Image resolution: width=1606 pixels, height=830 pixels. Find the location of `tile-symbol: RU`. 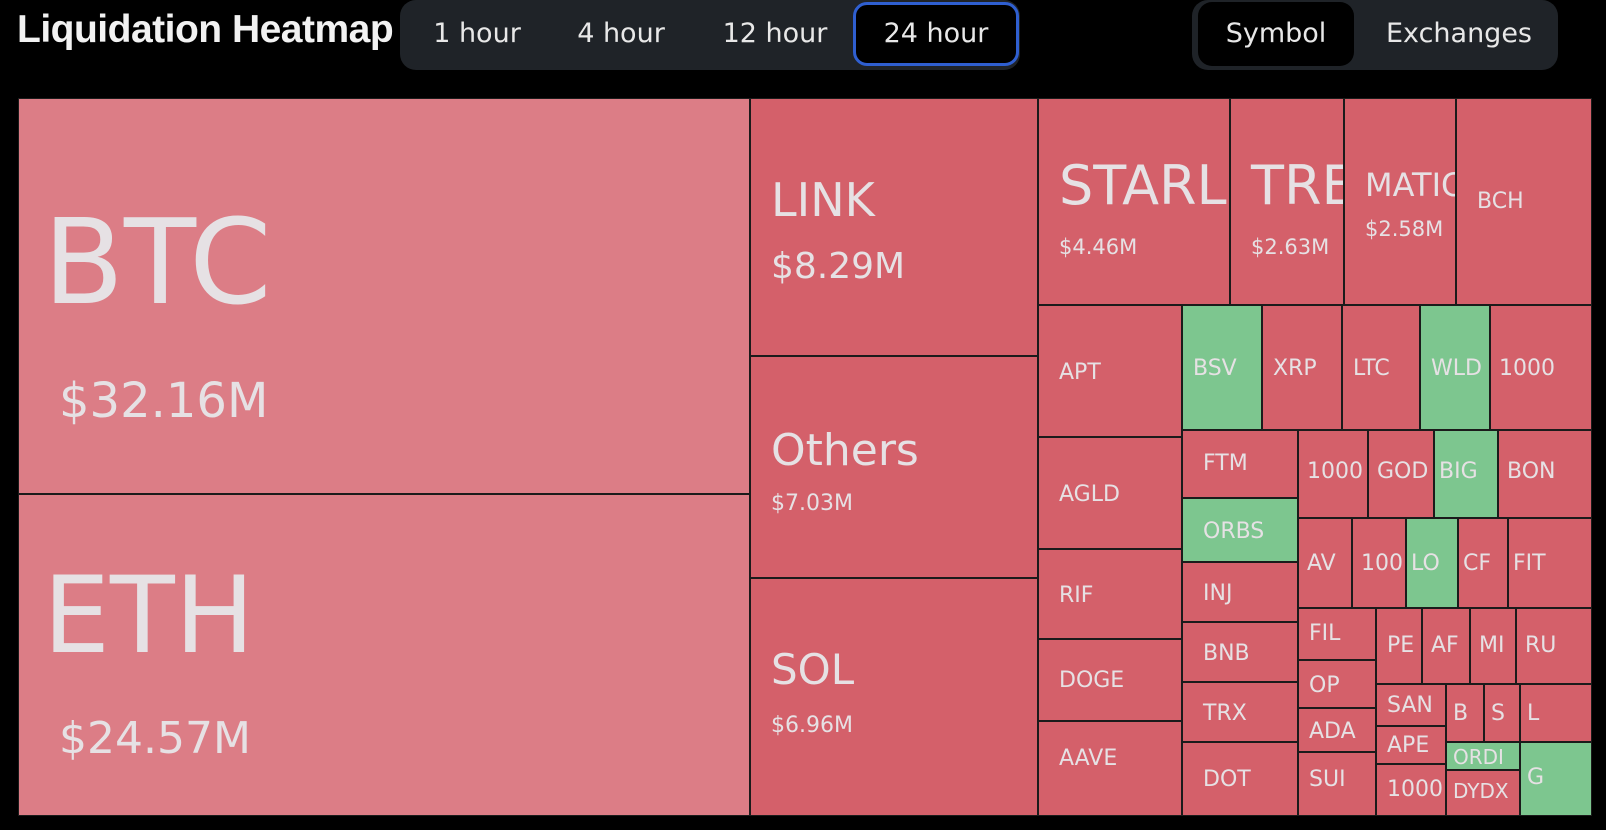

tile-symbol: RU is located at coordinates (1541, 645).